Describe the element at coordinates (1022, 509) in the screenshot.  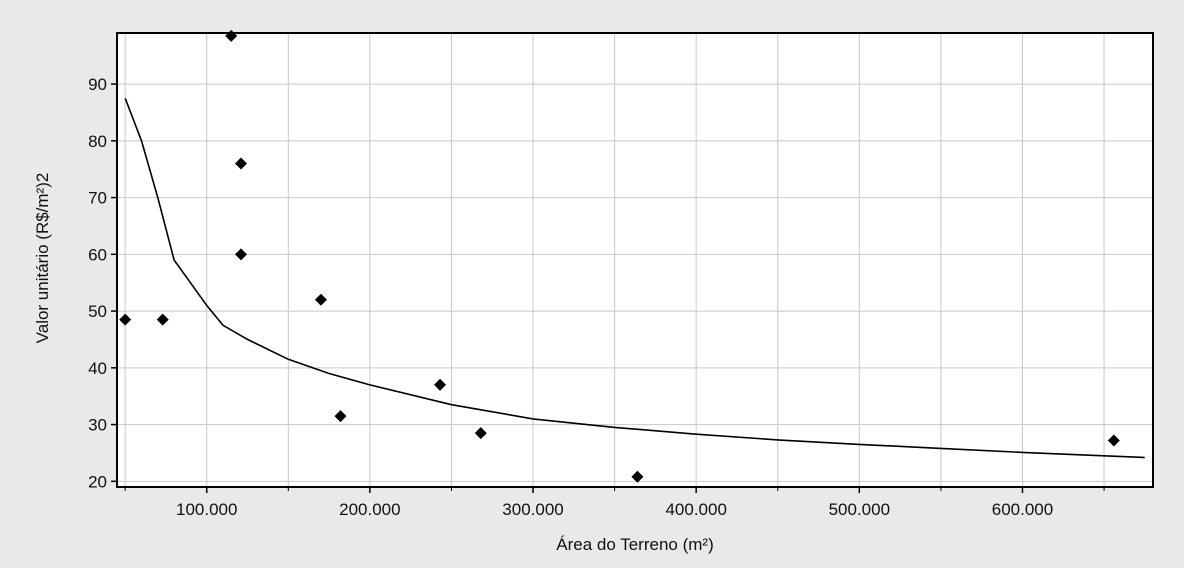
I see `x-tick-label: 600.000` at that location.